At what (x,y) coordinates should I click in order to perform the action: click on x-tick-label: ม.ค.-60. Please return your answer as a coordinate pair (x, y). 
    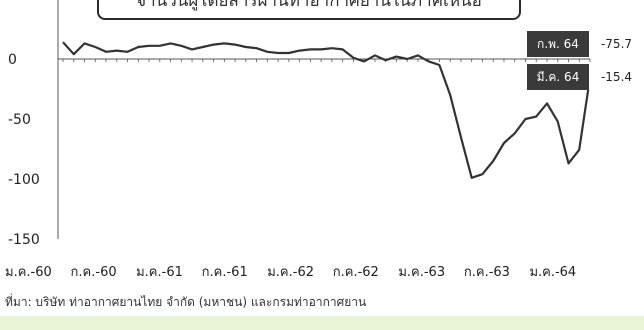
    Looking at the image, I should click on (28, 272).